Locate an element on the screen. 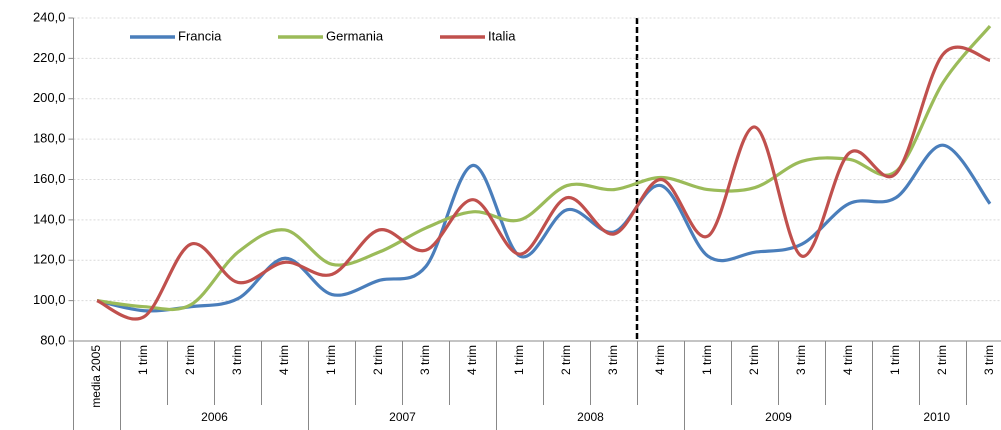 The image size is (1001, 430). group-label: 2009 is located at coordinates (778, 417).